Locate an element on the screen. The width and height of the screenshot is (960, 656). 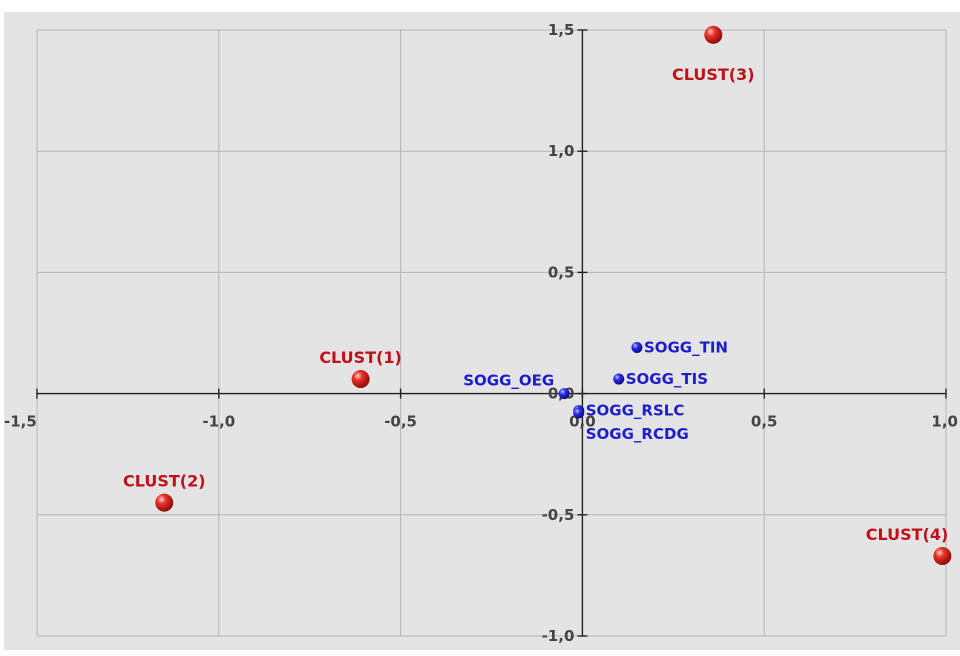
x-tick-label: -1,5 is located at coordinates (20, 422).